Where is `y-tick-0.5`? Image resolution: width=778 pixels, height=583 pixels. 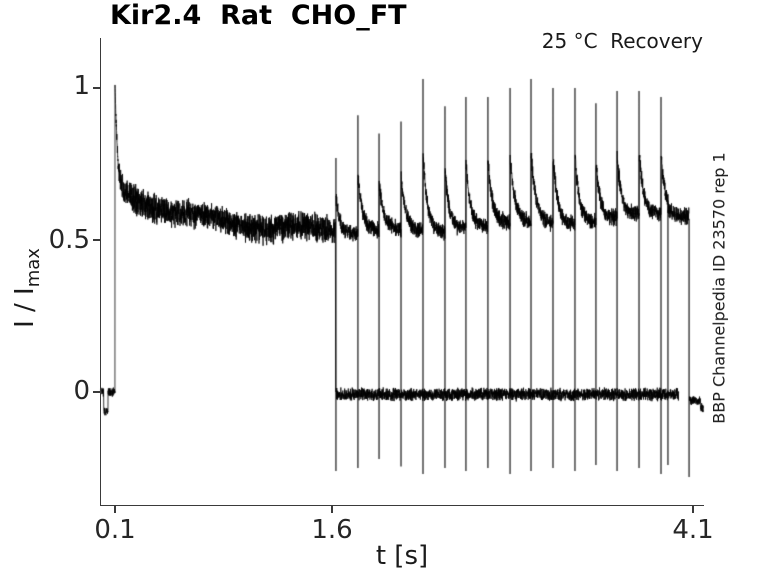 y-tick-0.5 is located at coordinates (96, 240).